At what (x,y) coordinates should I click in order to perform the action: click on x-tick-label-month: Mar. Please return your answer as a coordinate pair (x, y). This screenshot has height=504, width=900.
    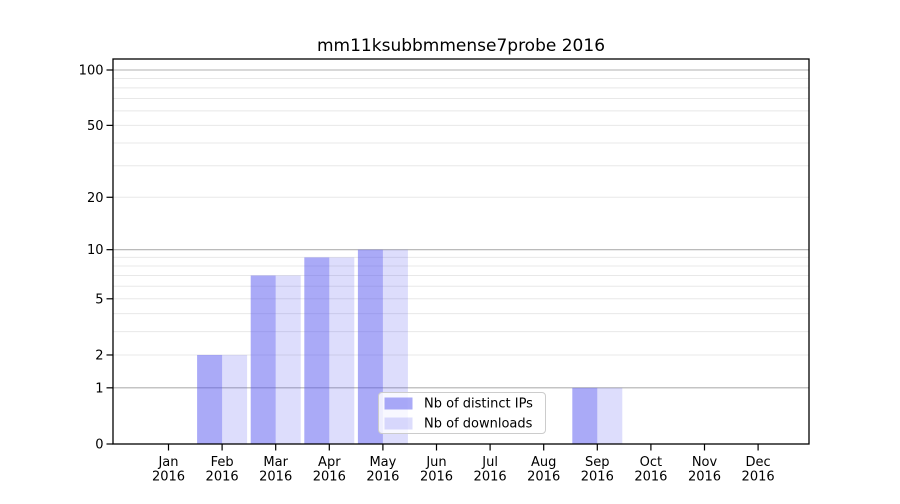
    Looking at the image, I should click on (275, 462).